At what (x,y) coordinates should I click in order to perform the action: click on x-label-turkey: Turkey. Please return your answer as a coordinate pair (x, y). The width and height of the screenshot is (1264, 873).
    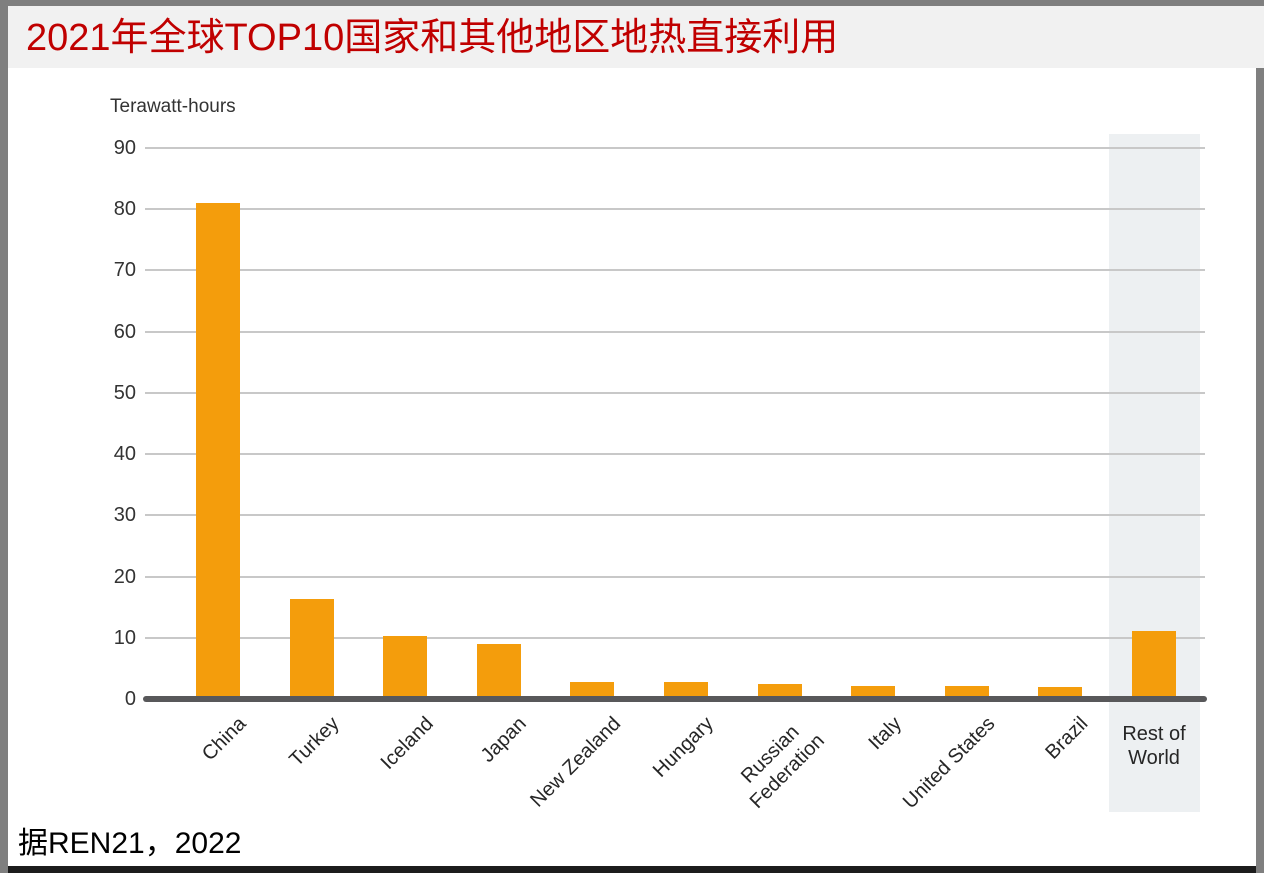
    Looking at the image, I should click on (314, 741).